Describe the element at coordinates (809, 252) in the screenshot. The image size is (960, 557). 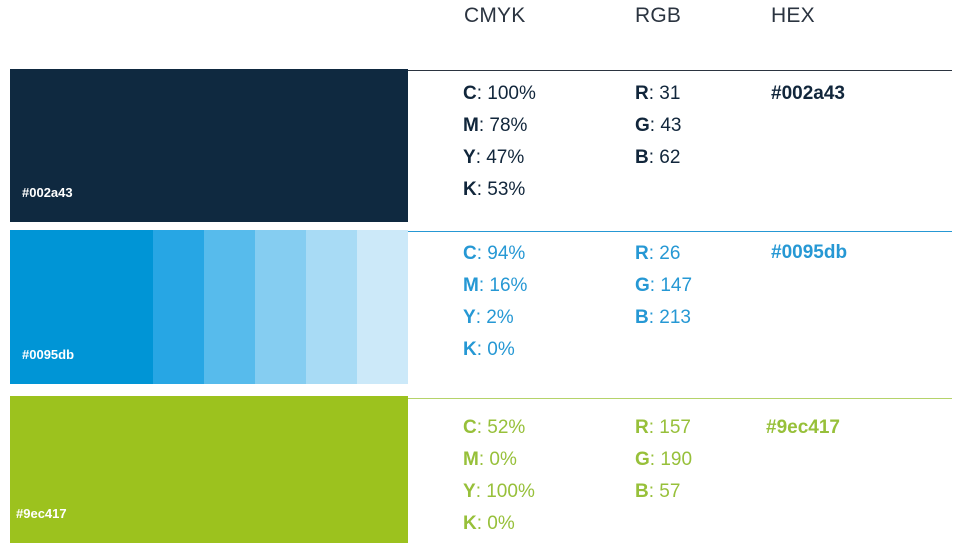
I see `hex-value-blue: #0095db` at that location.